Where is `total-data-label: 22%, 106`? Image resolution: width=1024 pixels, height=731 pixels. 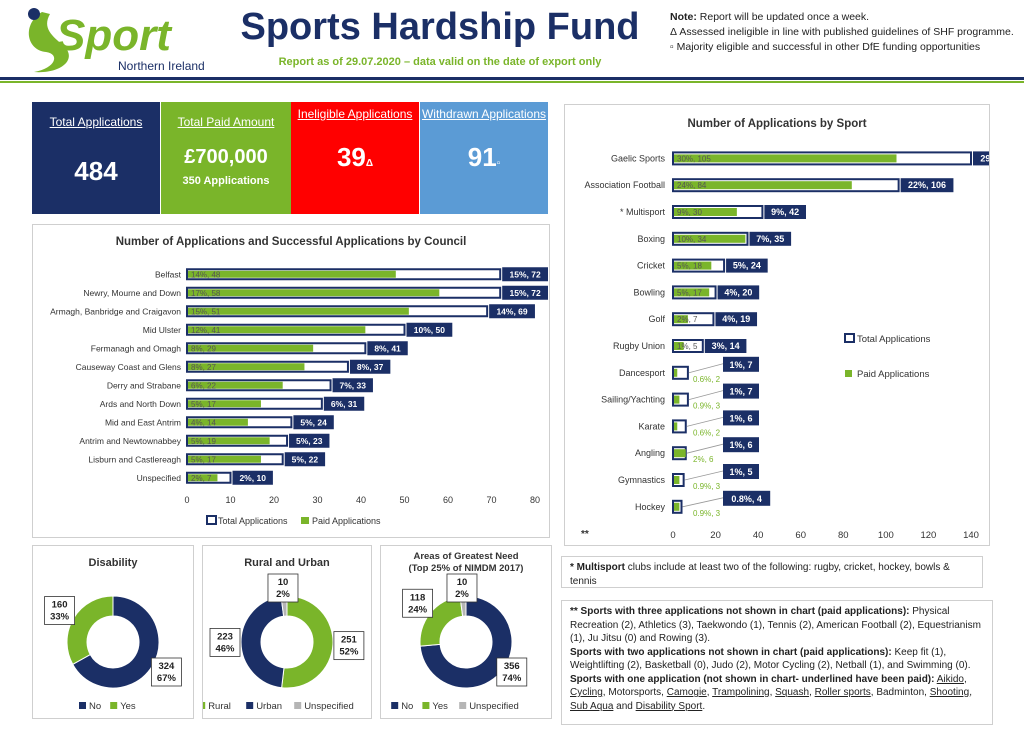 total-data-label: 22%, 106 is located at coordinates (927, 185).